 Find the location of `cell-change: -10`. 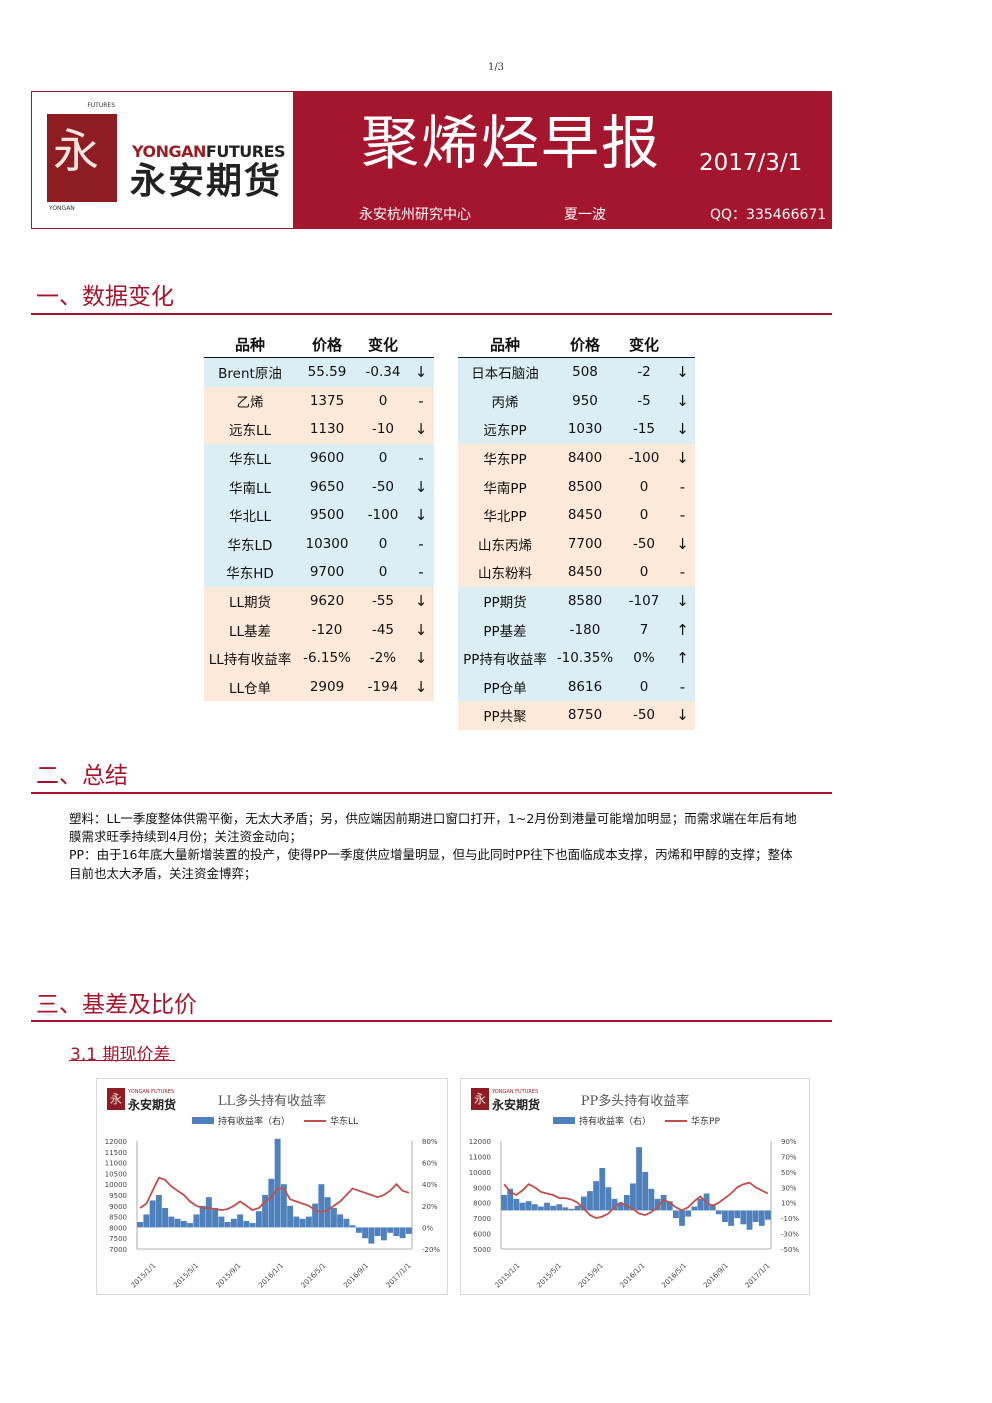

cell-change: -10 is located at coordinates (383, 429).